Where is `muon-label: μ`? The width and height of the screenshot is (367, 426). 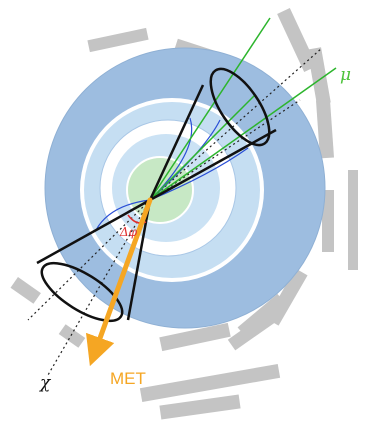 muon-label: μ is located at coordinates (345, 75).